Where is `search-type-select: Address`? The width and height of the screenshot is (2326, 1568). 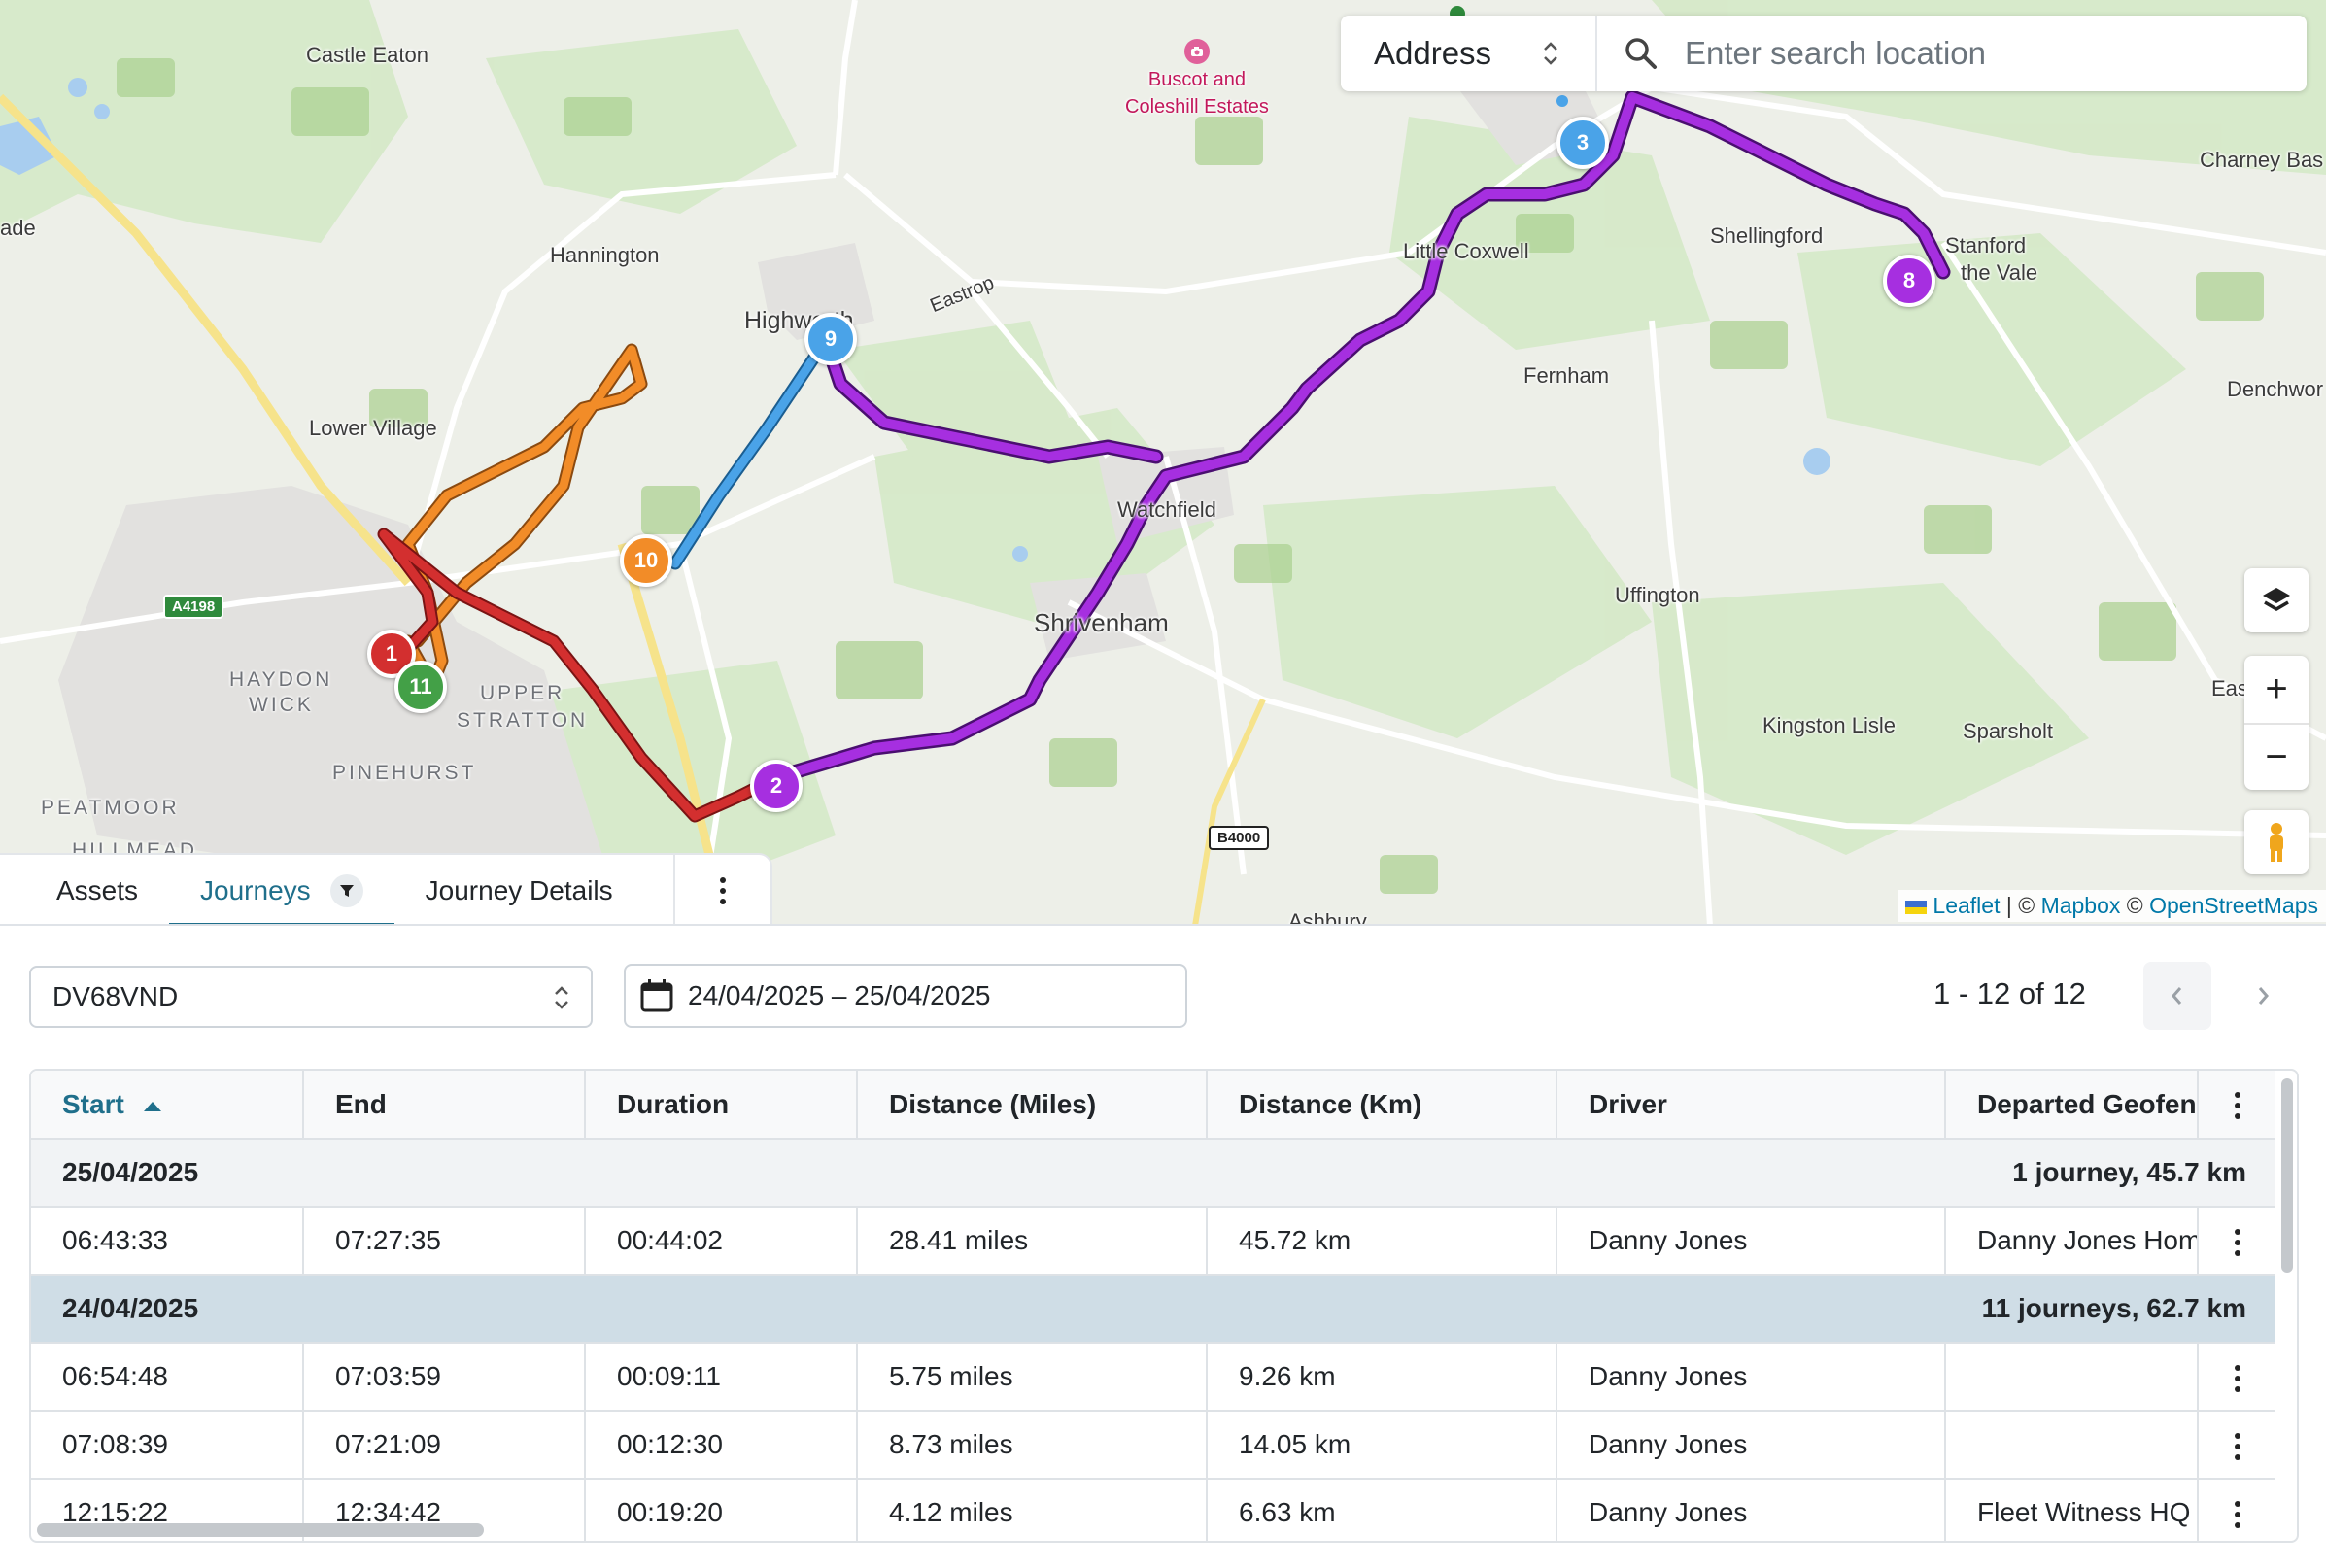 search-type-select: Address is located at coordinates (1469, 53).